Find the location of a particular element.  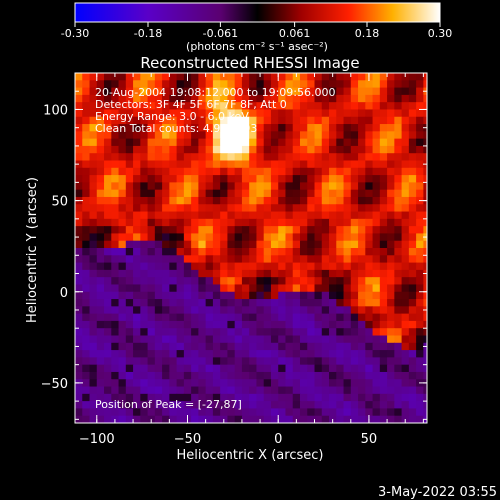

y-tick-label: 0 is located at coordinates (64, 293).